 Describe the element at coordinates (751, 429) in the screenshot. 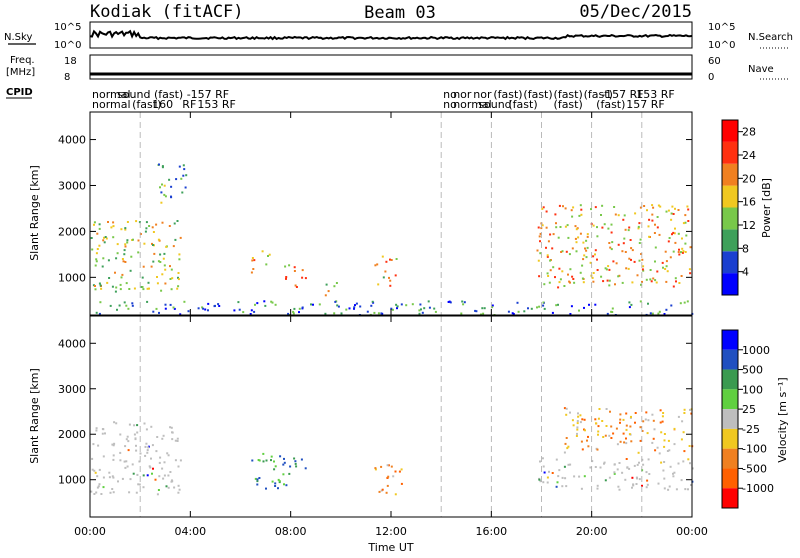

I see `colorbar-tick-label: -25` at that location.